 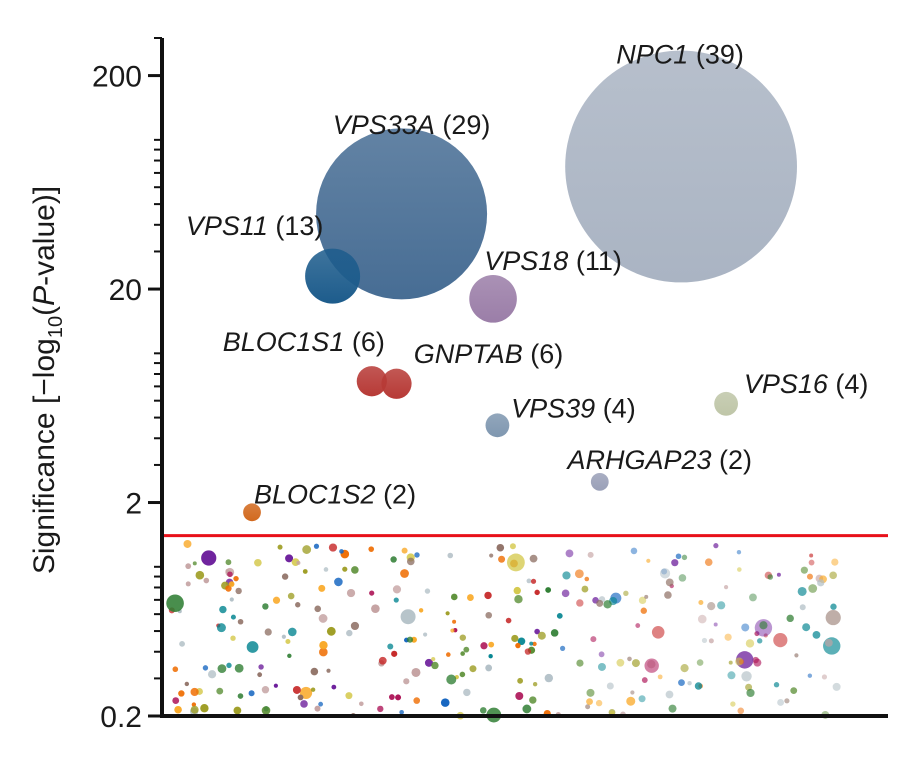 I want to click on y-tick-label: 0.2, so click(x=121, y=717).